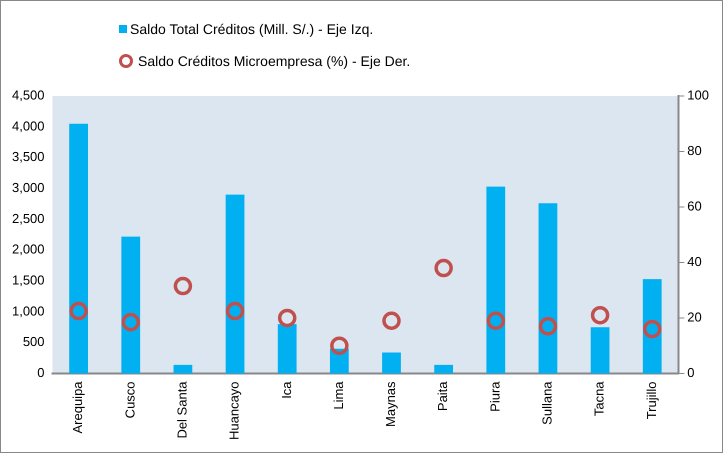  What do you see at coordinates (28, 249) in the screenshot?
I see `y-tick-label: 2,000` at bounding box center [28, 249].